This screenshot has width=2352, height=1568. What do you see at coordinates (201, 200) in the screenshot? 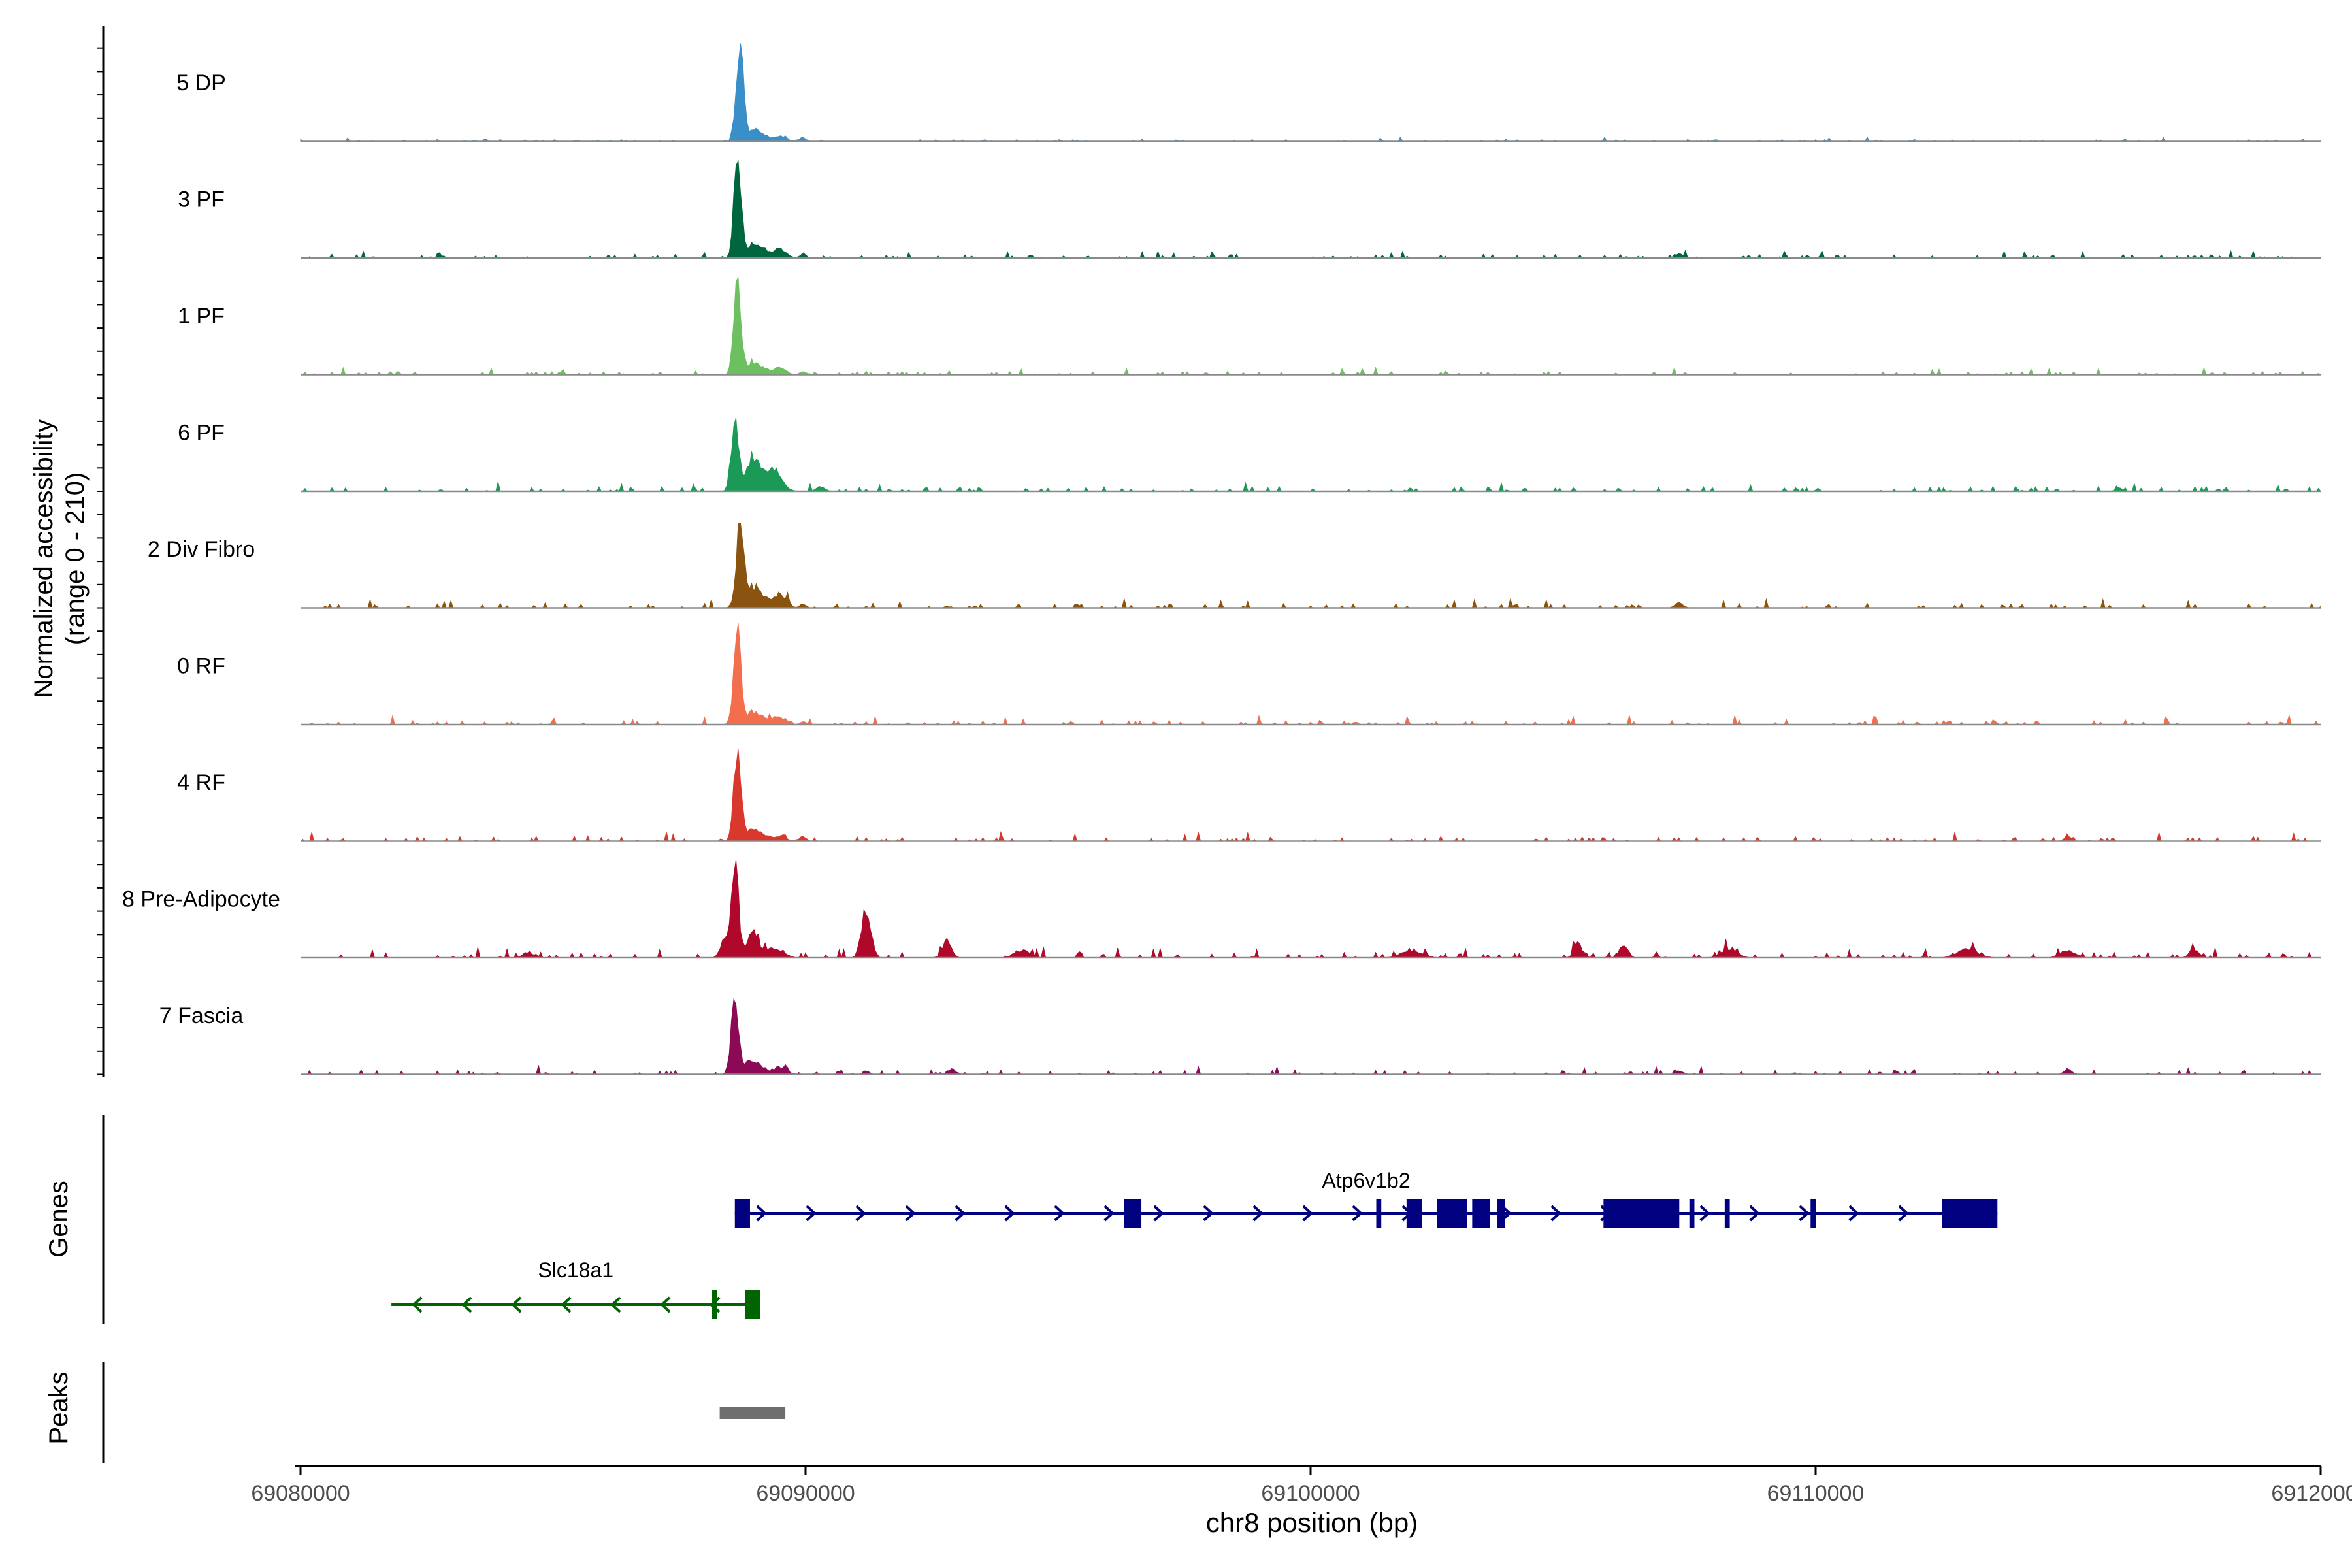
I see `track-label-2: 3 PF` at bounding box center [201, 200].